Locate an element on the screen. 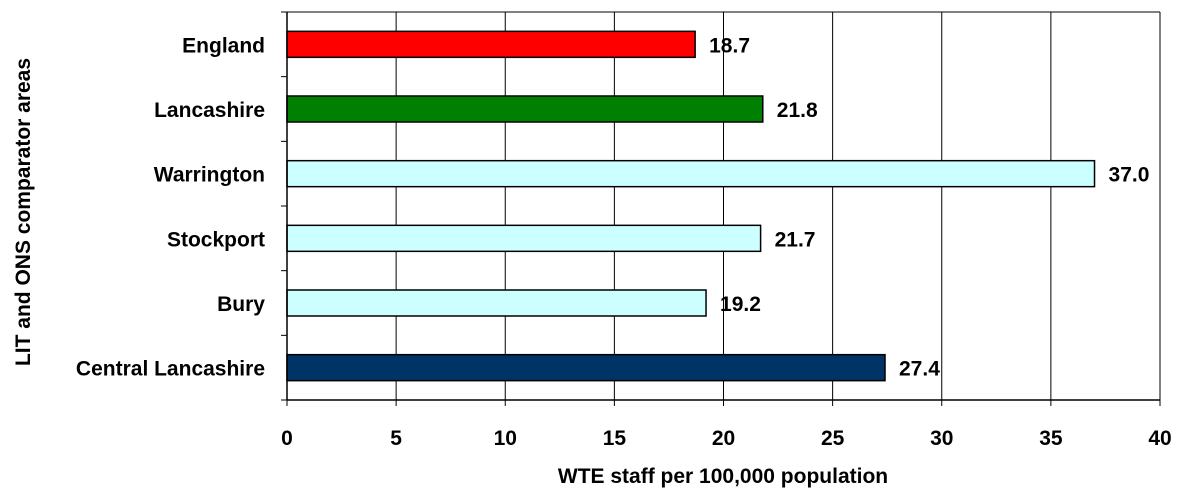 This screenshot has height=493, width=1184. category-label: Bury is located at coordinates (241, 304).